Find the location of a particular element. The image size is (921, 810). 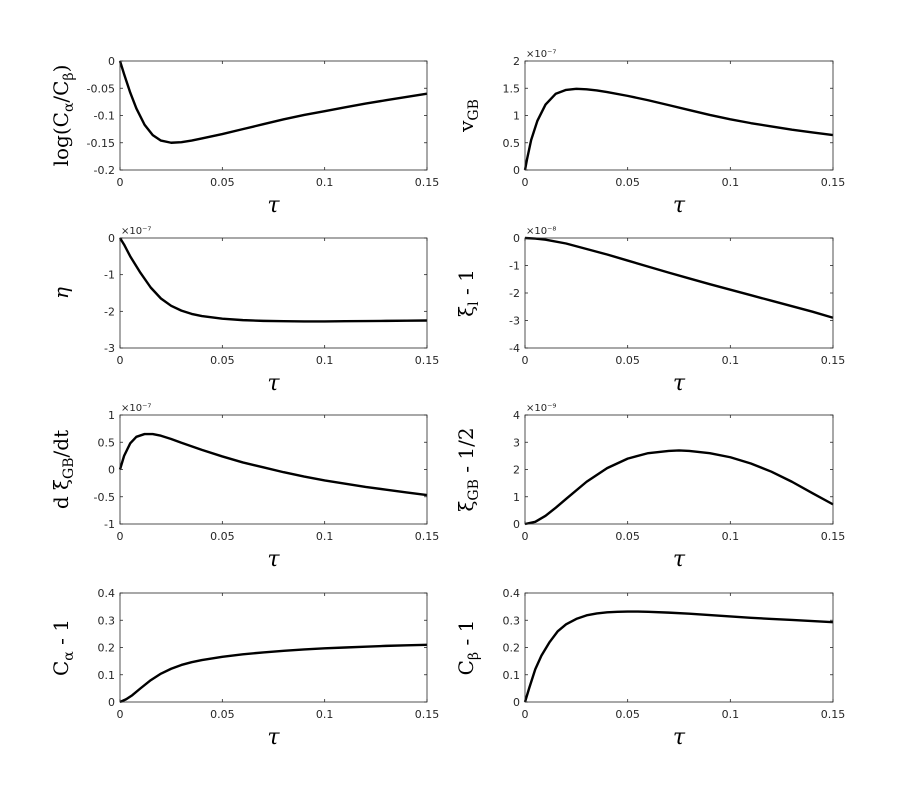

y-axis-label: vGB is located at coordinates (468, 116).